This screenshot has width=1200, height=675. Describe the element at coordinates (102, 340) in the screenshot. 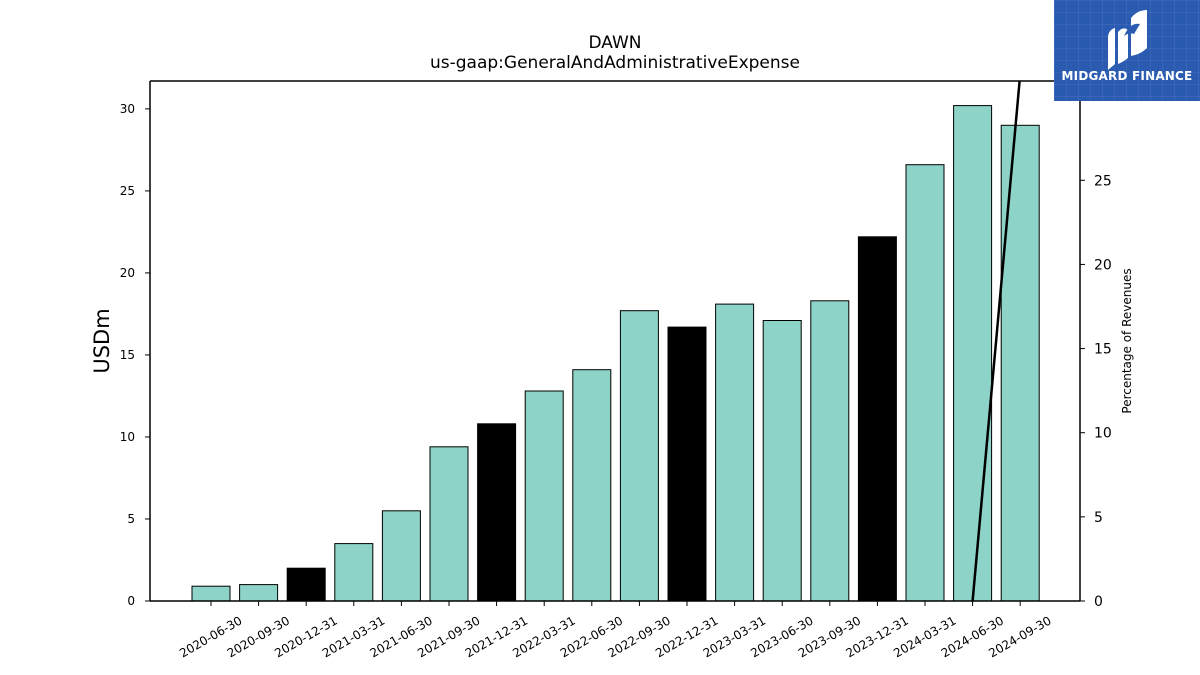

I see `y-axis-label: USDm` at that location.